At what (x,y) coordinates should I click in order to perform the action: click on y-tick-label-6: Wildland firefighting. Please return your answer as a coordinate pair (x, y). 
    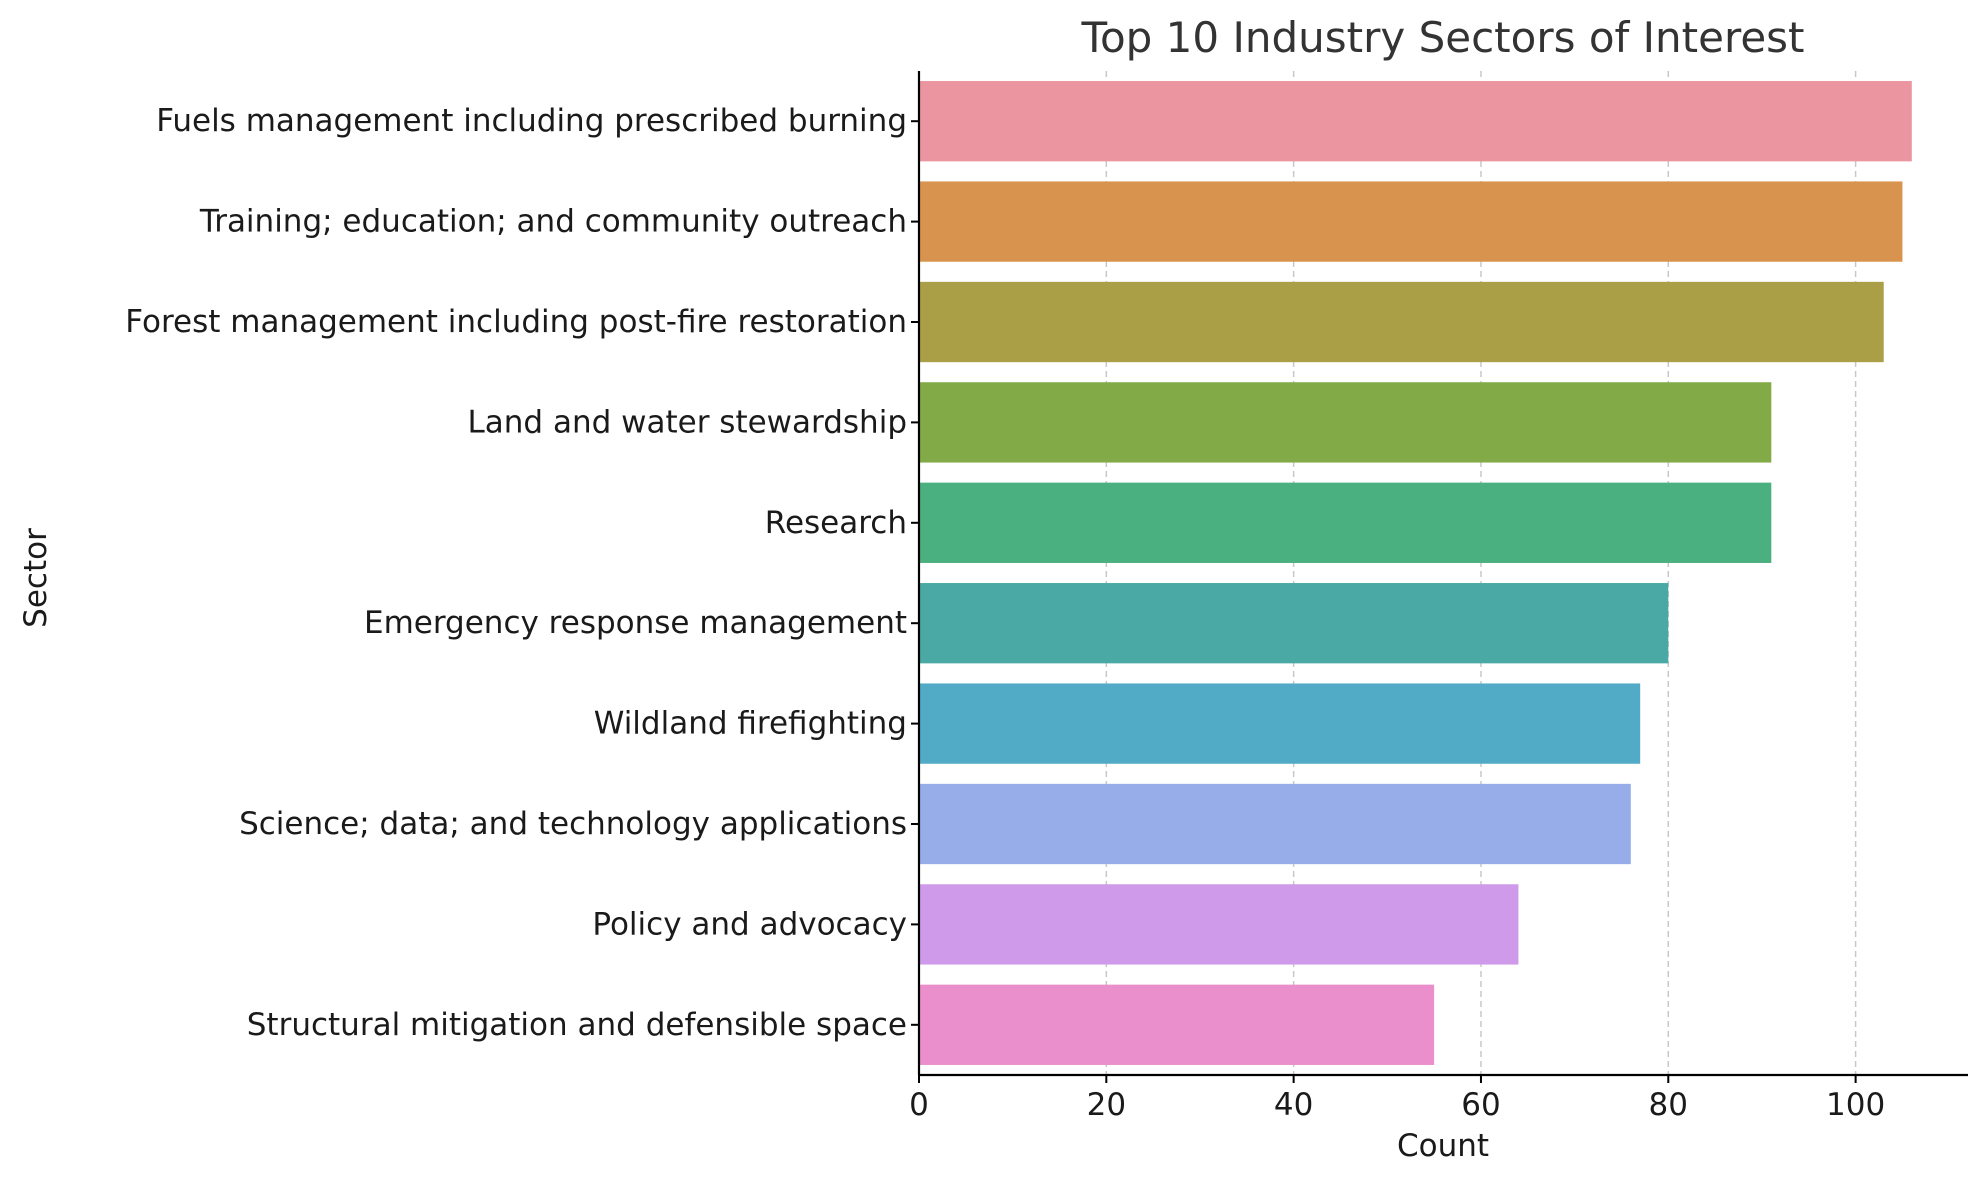
    Looking at the image, I should click on (750, 724).